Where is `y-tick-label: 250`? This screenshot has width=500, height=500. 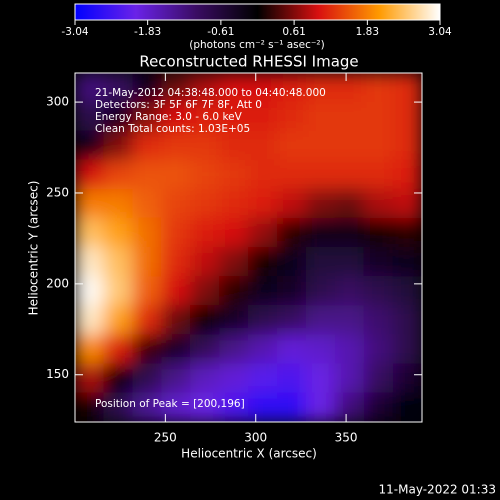
y-tick-label: 250 is located at coordinates (57, 192).